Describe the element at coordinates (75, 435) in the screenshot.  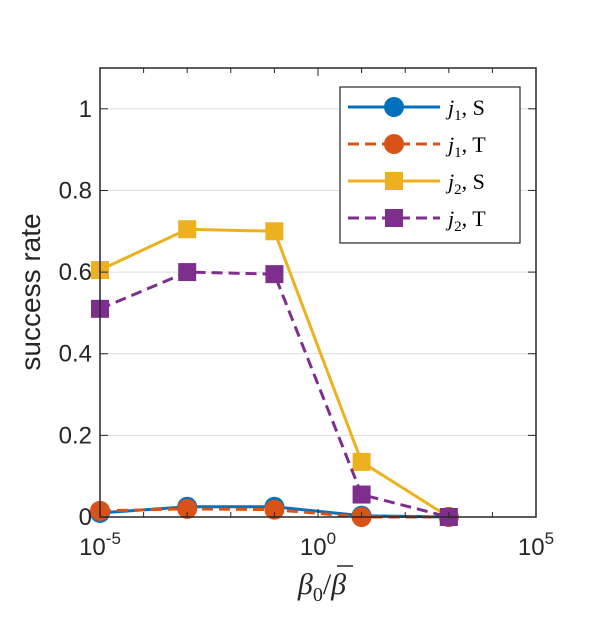
I see `y-tick-label: 0.2` at that location.